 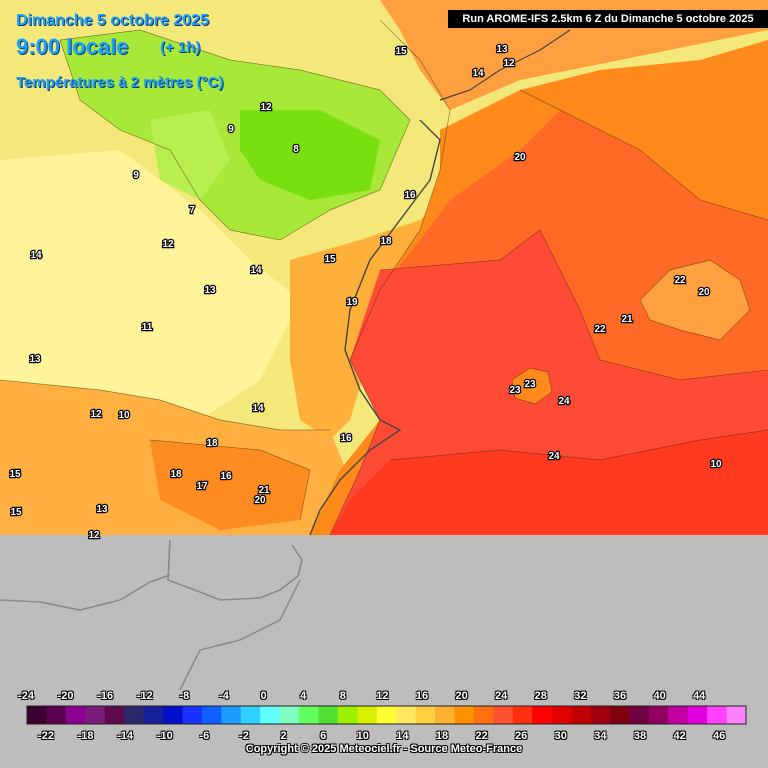 What do you see at coordinates (112, 20) in the screenshot?
I see `forecast-date: Dimanche 5 octobre 2025` at bounding box center [112, 20].